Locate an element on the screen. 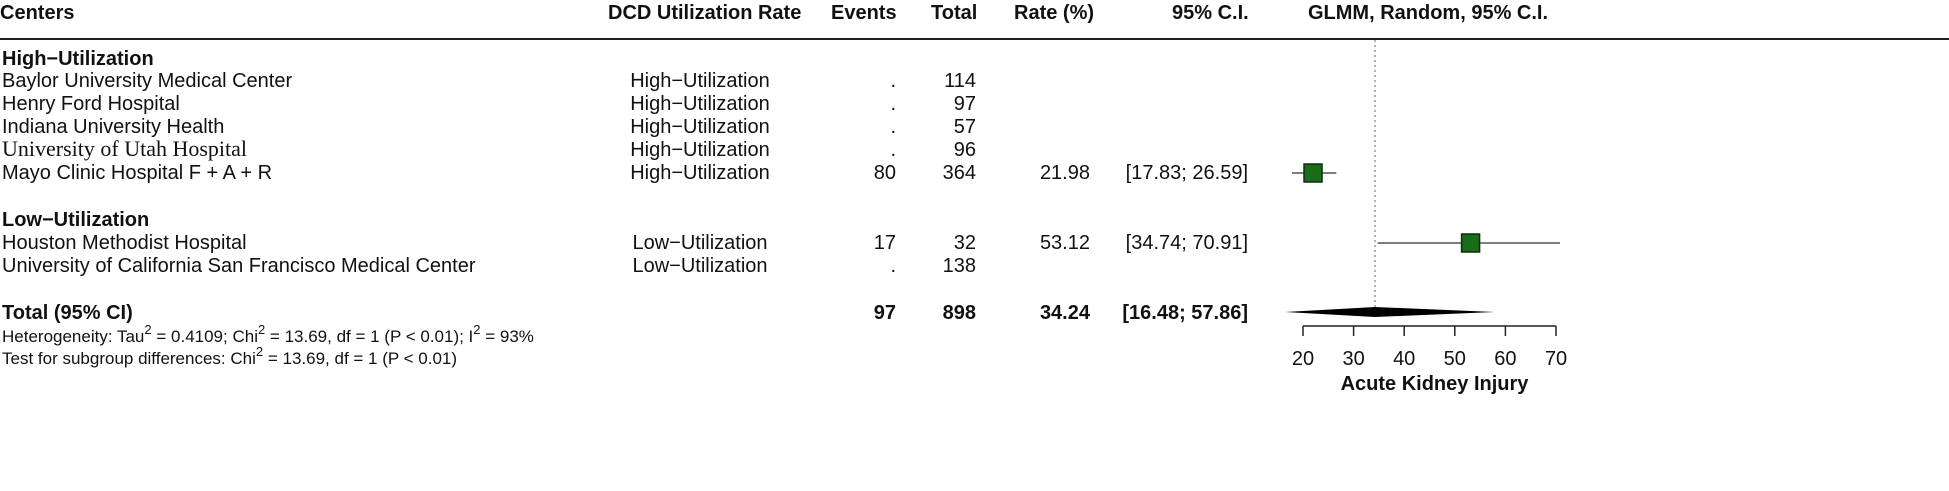 The height and width of the screenshot is (491, 1949). row-center: Indiana University Health is located at coordinates (113, 127).